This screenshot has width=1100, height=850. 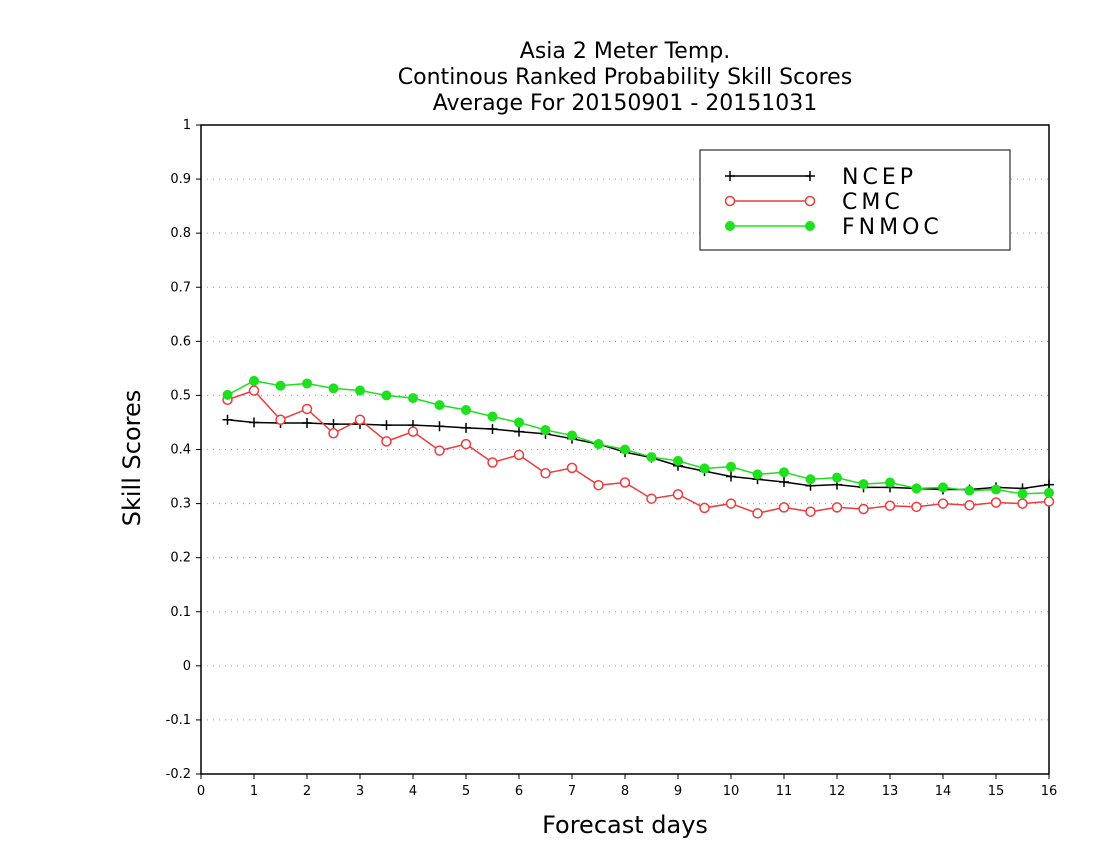 What do you see at coordinates (890, 791) in the screenshot?
I see `x-tick-label: 13` at bounding box center [890, 791].